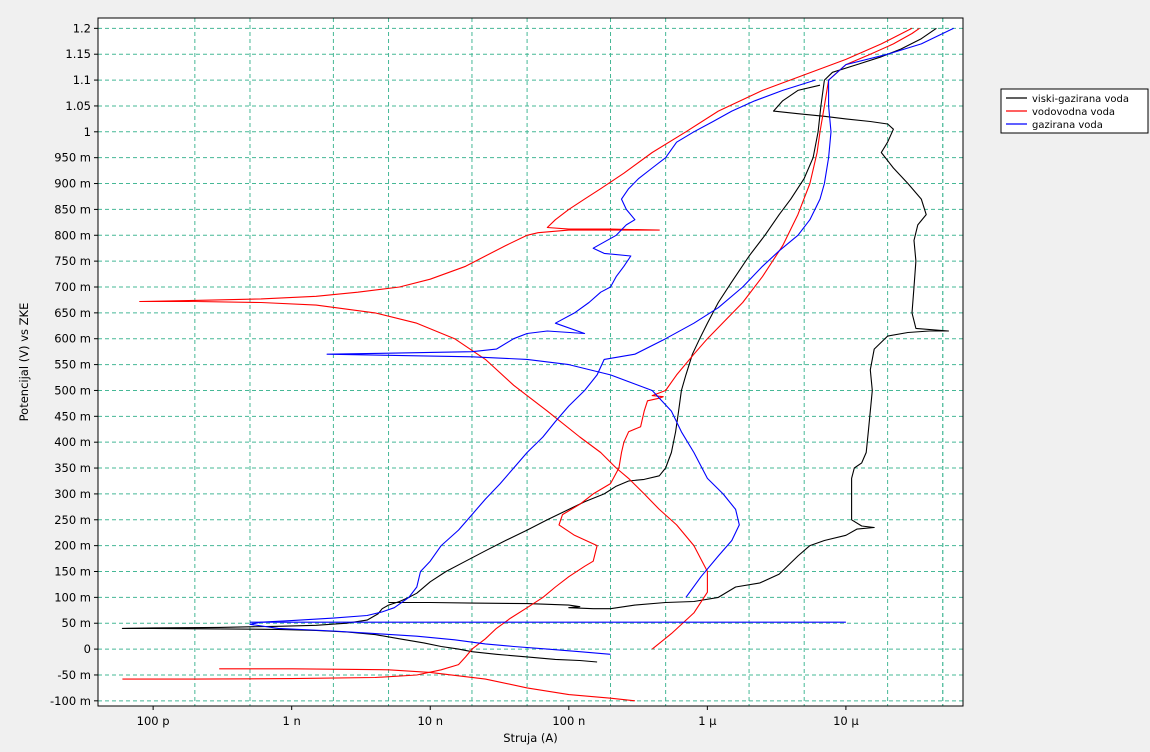 The height and width of the screenshot is (752, 1150). What do you see at coordinates (72, 261) in the screenshot?
I see `y-tick-label: 750 m` at bounding box center [72, 261].